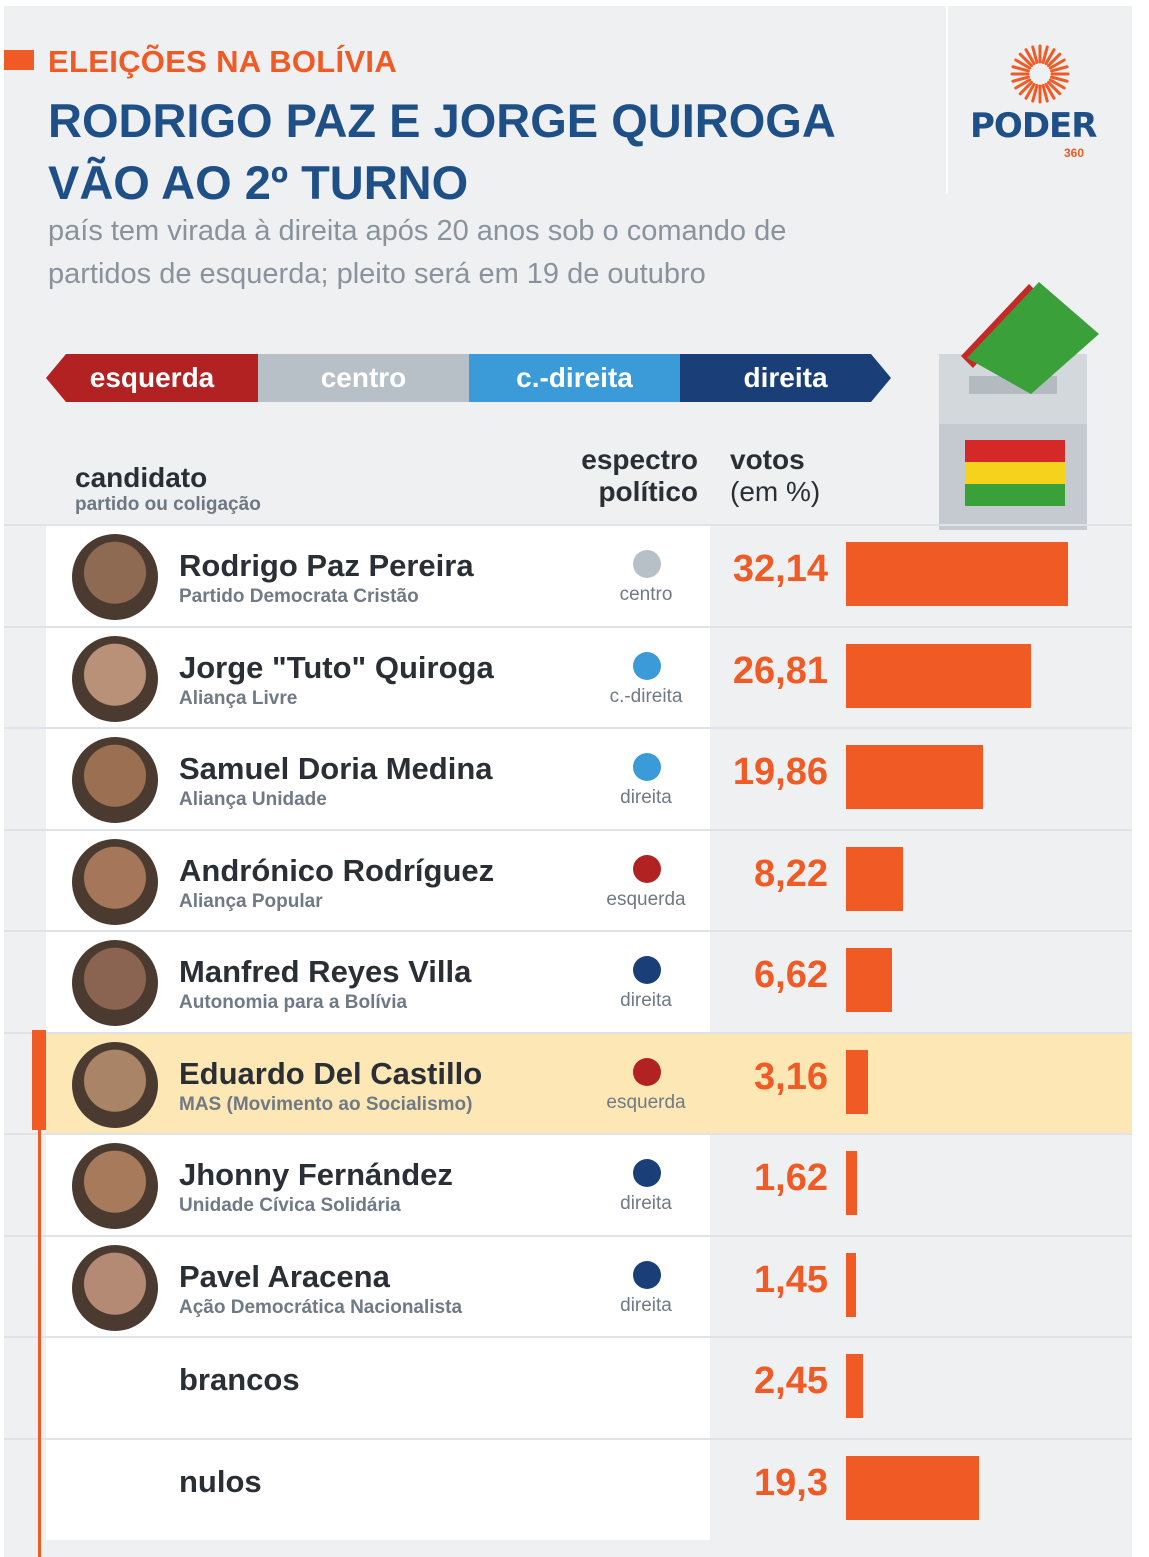 The height and width of the screenshot is (1557, 1149). What do you see at coordinates (791, 975) in the screenshot?
I see `vote-value: 6,62` at bounding box center [791, 975].